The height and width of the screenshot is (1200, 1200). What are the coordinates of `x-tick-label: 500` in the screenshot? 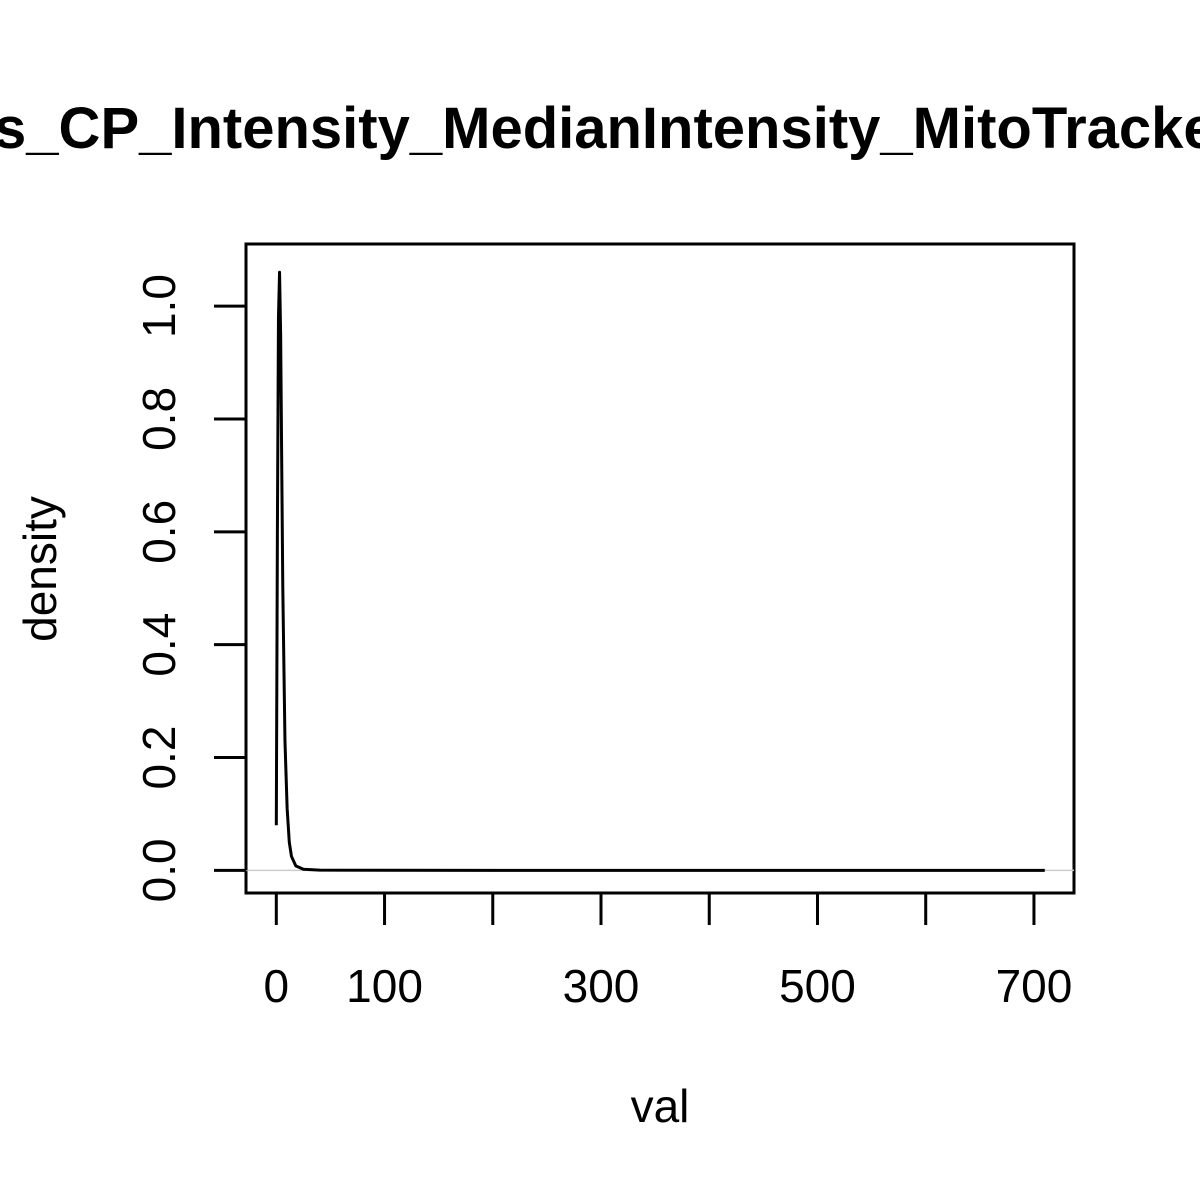 It's located at (817, 986).